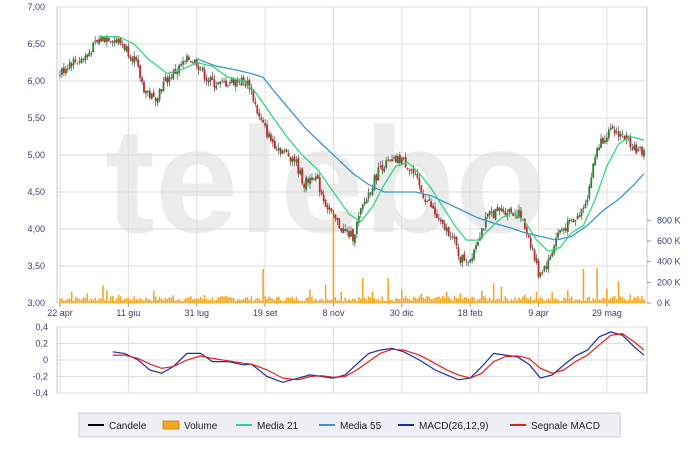  Describe the element at coordinates (669, 220) in the screenshot. I see `volume-tick-label: 800 K` at that location.